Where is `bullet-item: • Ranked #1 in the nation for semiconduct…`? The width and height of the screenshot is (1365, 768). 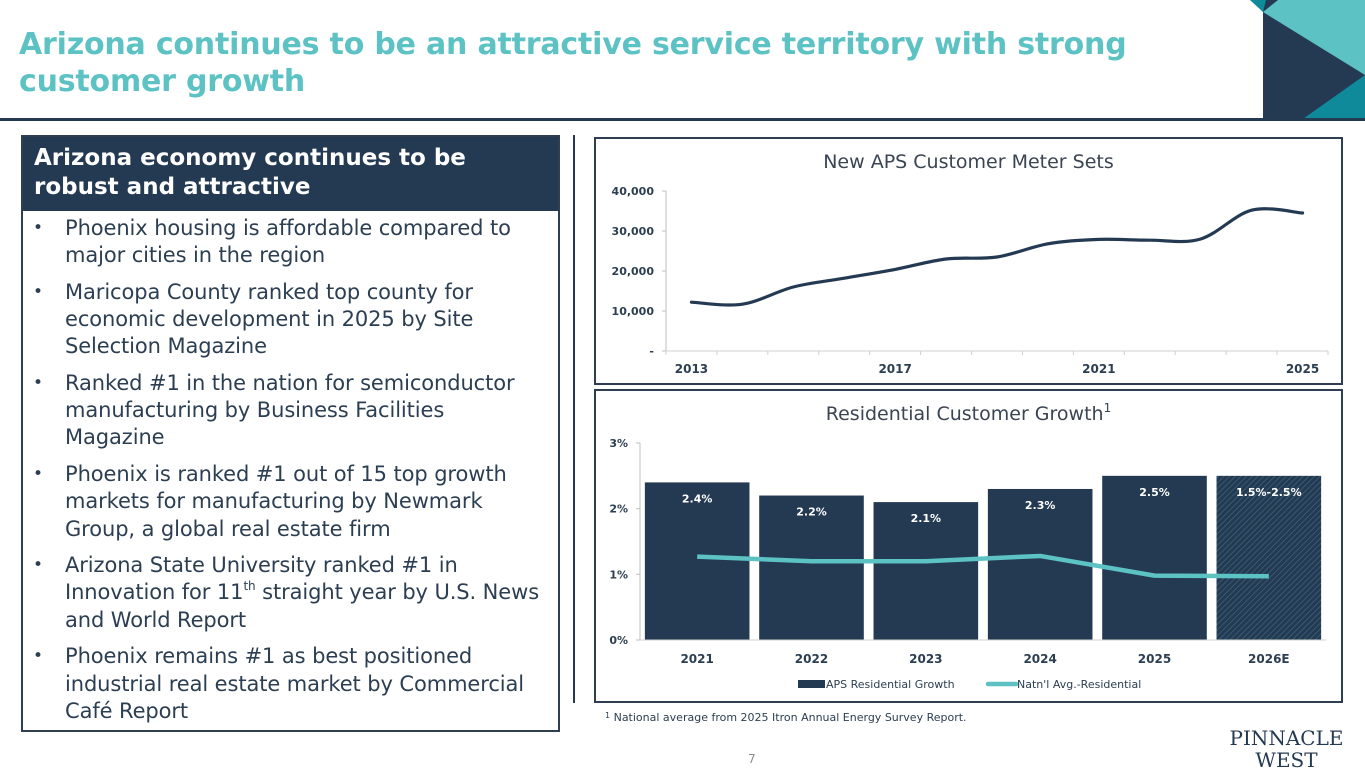
bullet-item: • Ranked #1 in the nation for semiconduct… is located at coordinates (289, 411).